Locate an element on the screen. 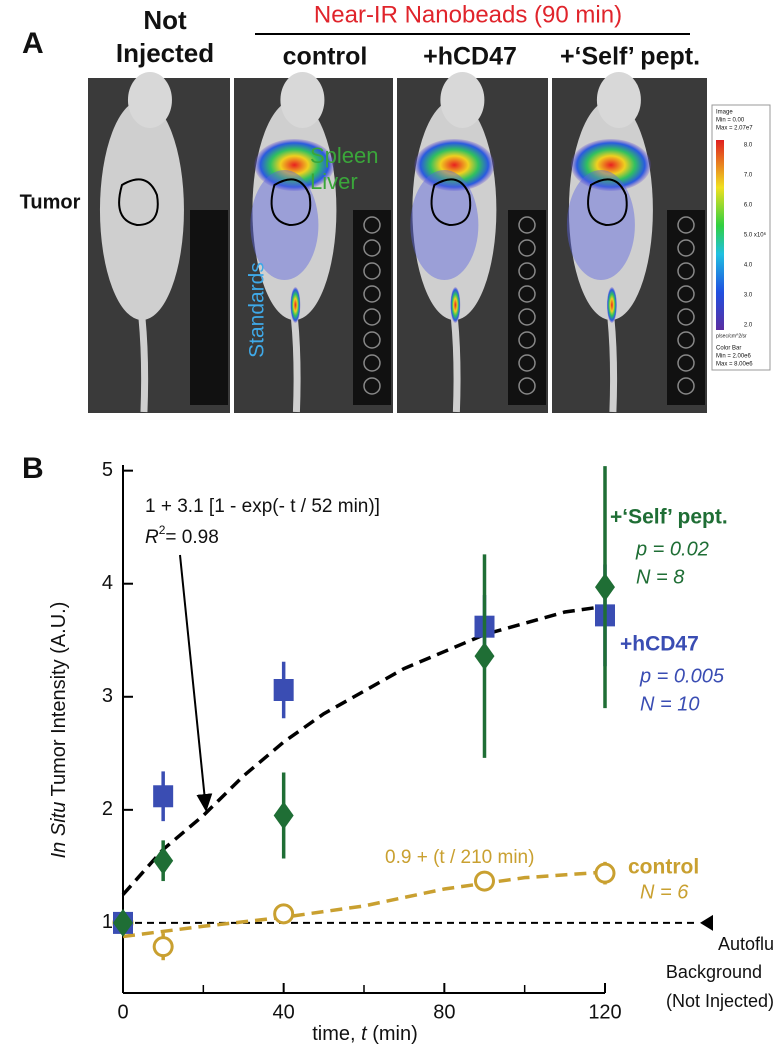  organ-label: Liver is located at coordinates (334, 181).